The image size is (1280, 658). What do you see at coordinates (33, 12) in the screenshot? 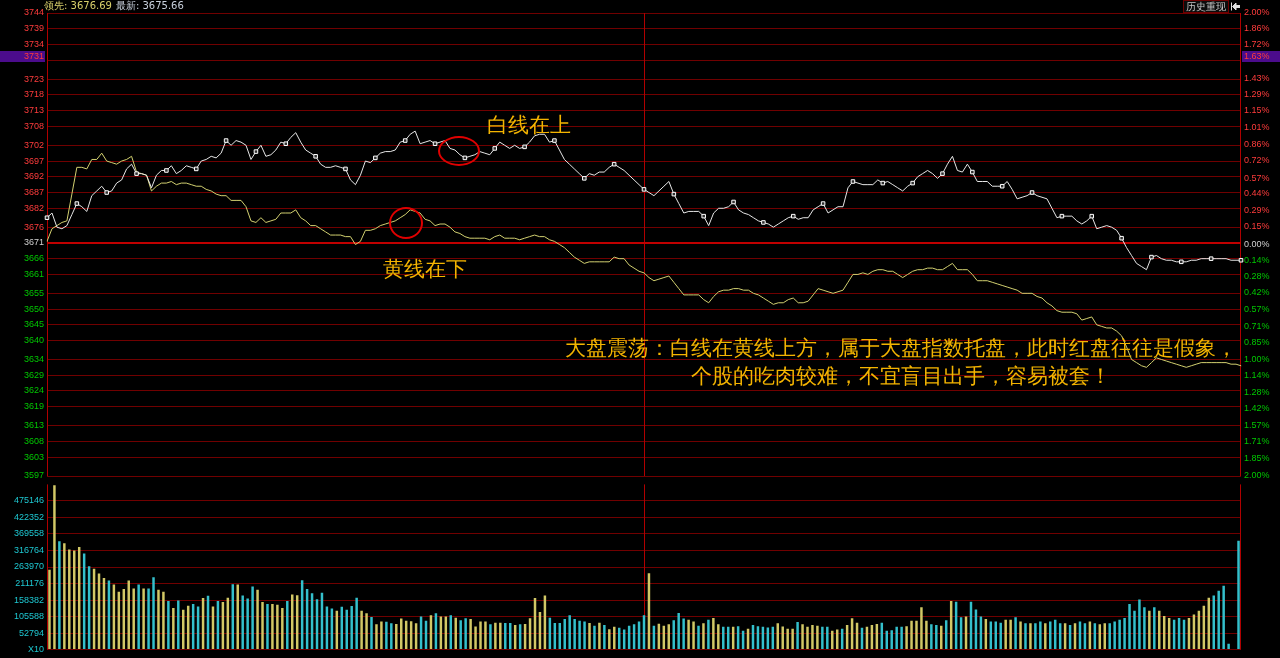
I see `y-tick-label: 3744` at bounding box center [33, 12].